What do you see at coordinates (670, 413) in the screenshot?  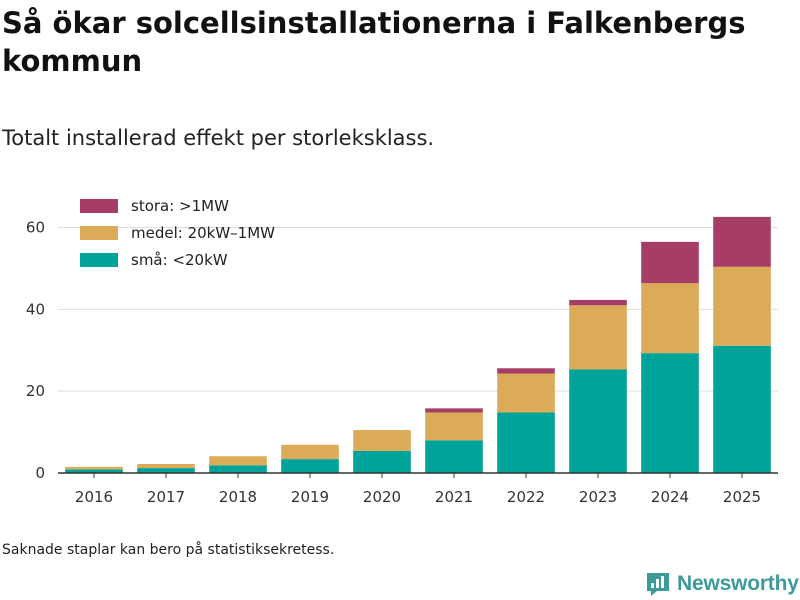 I see `bar-sma-2024` at bounding box center [670, 413].